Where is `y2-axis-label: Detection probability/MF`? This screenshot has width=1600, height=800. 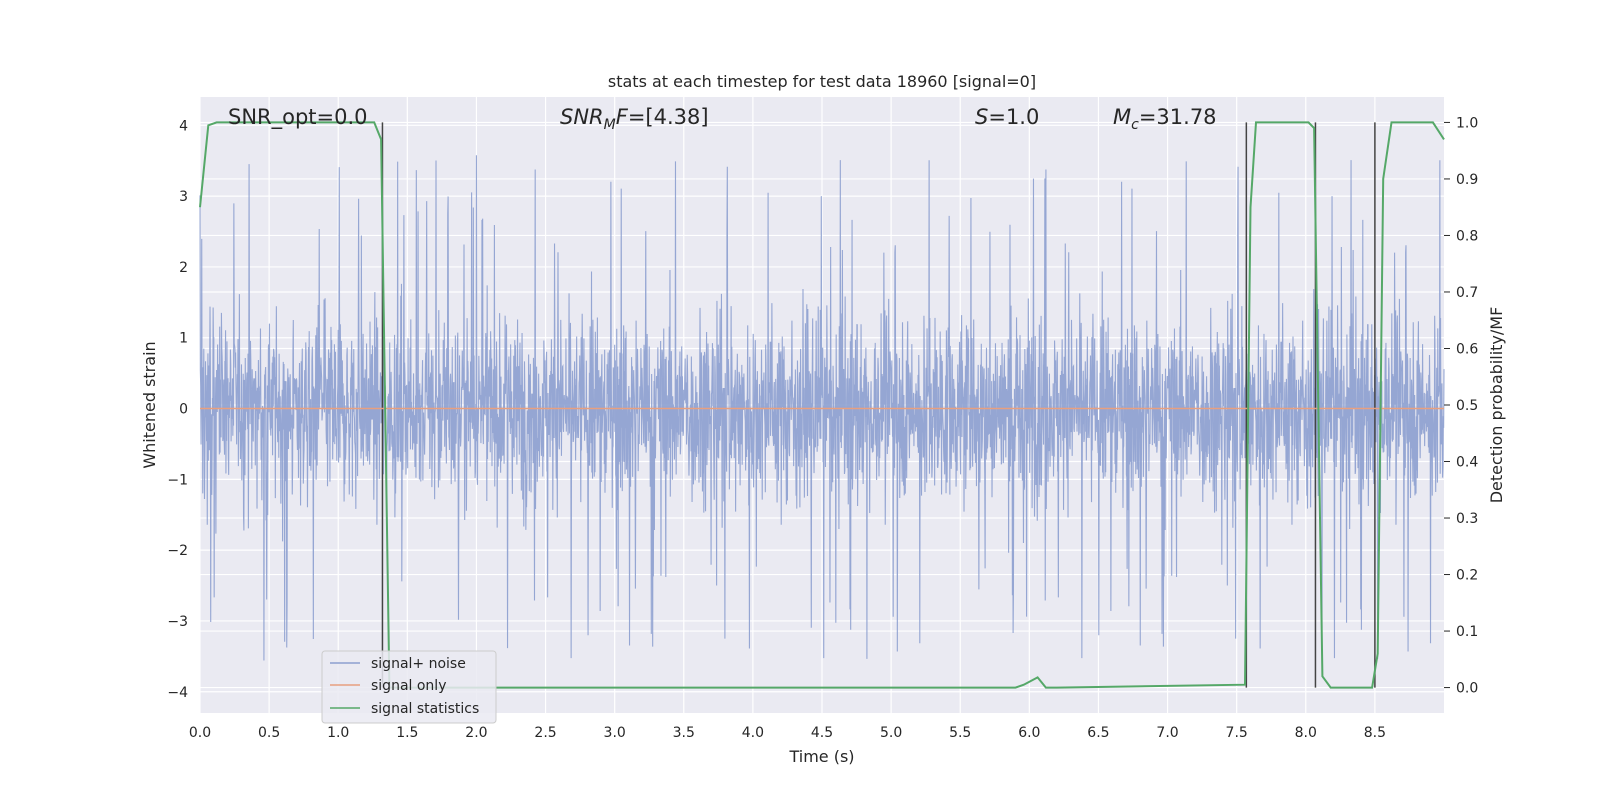 y2-axis-label: Detection probability/MF is located at coordinates (1496, 405).